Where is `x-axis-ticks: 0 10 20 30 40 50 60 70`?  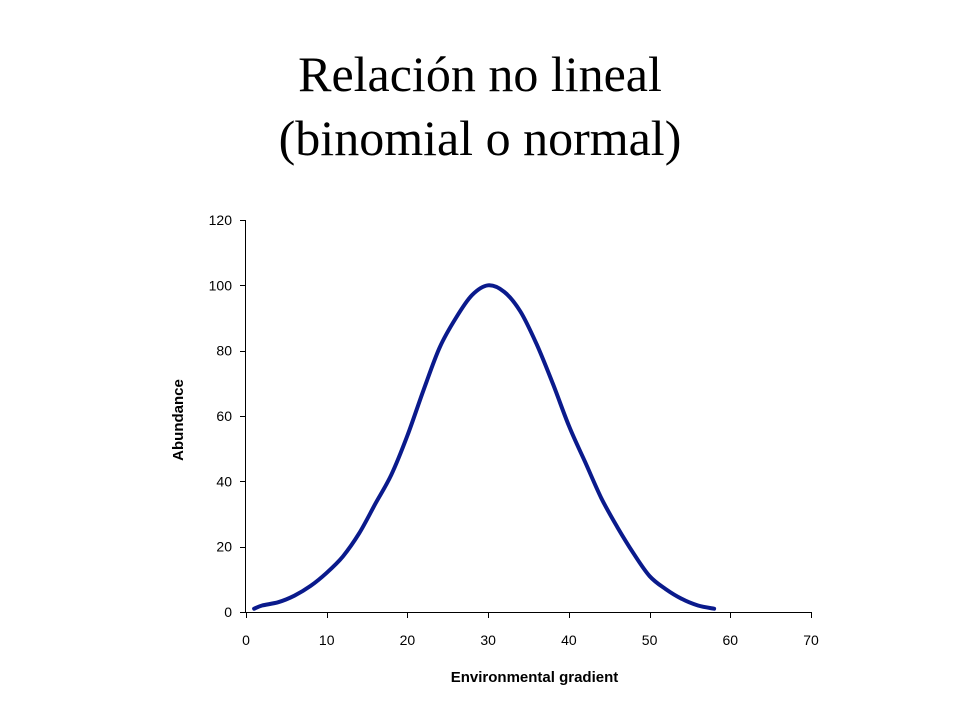
x-axis-ticks: 0 10 20 30 40 50 60 70 is located at coordinates (530, 630).